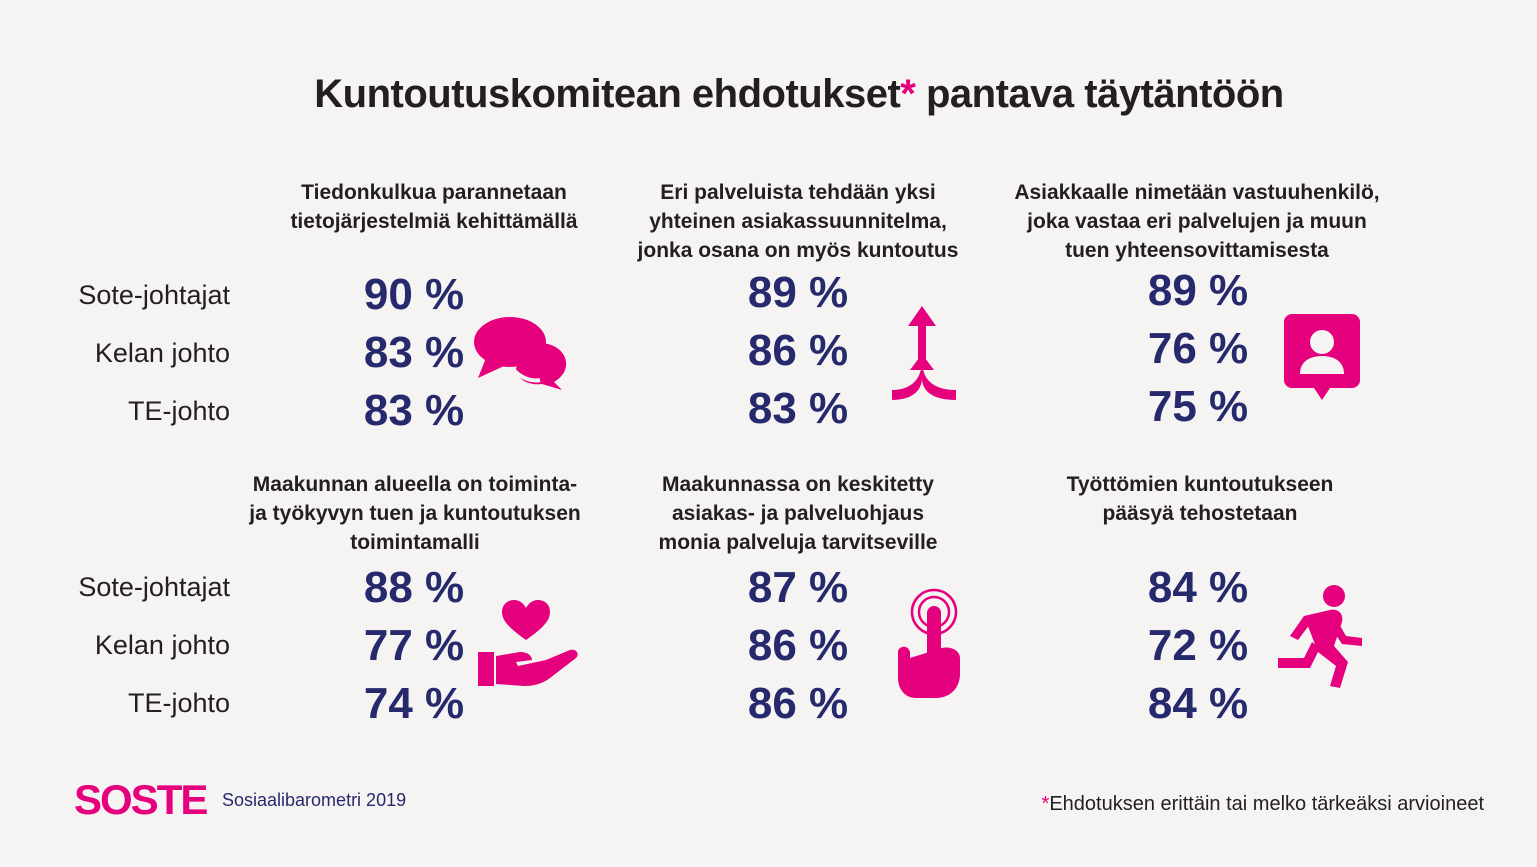 Image resolution: width=1537 pixels, height=867 pixels. Describe the element at coordinates (414, 352) in the screenshot. I see `panel-1-value-kela: 83 %` at that location.